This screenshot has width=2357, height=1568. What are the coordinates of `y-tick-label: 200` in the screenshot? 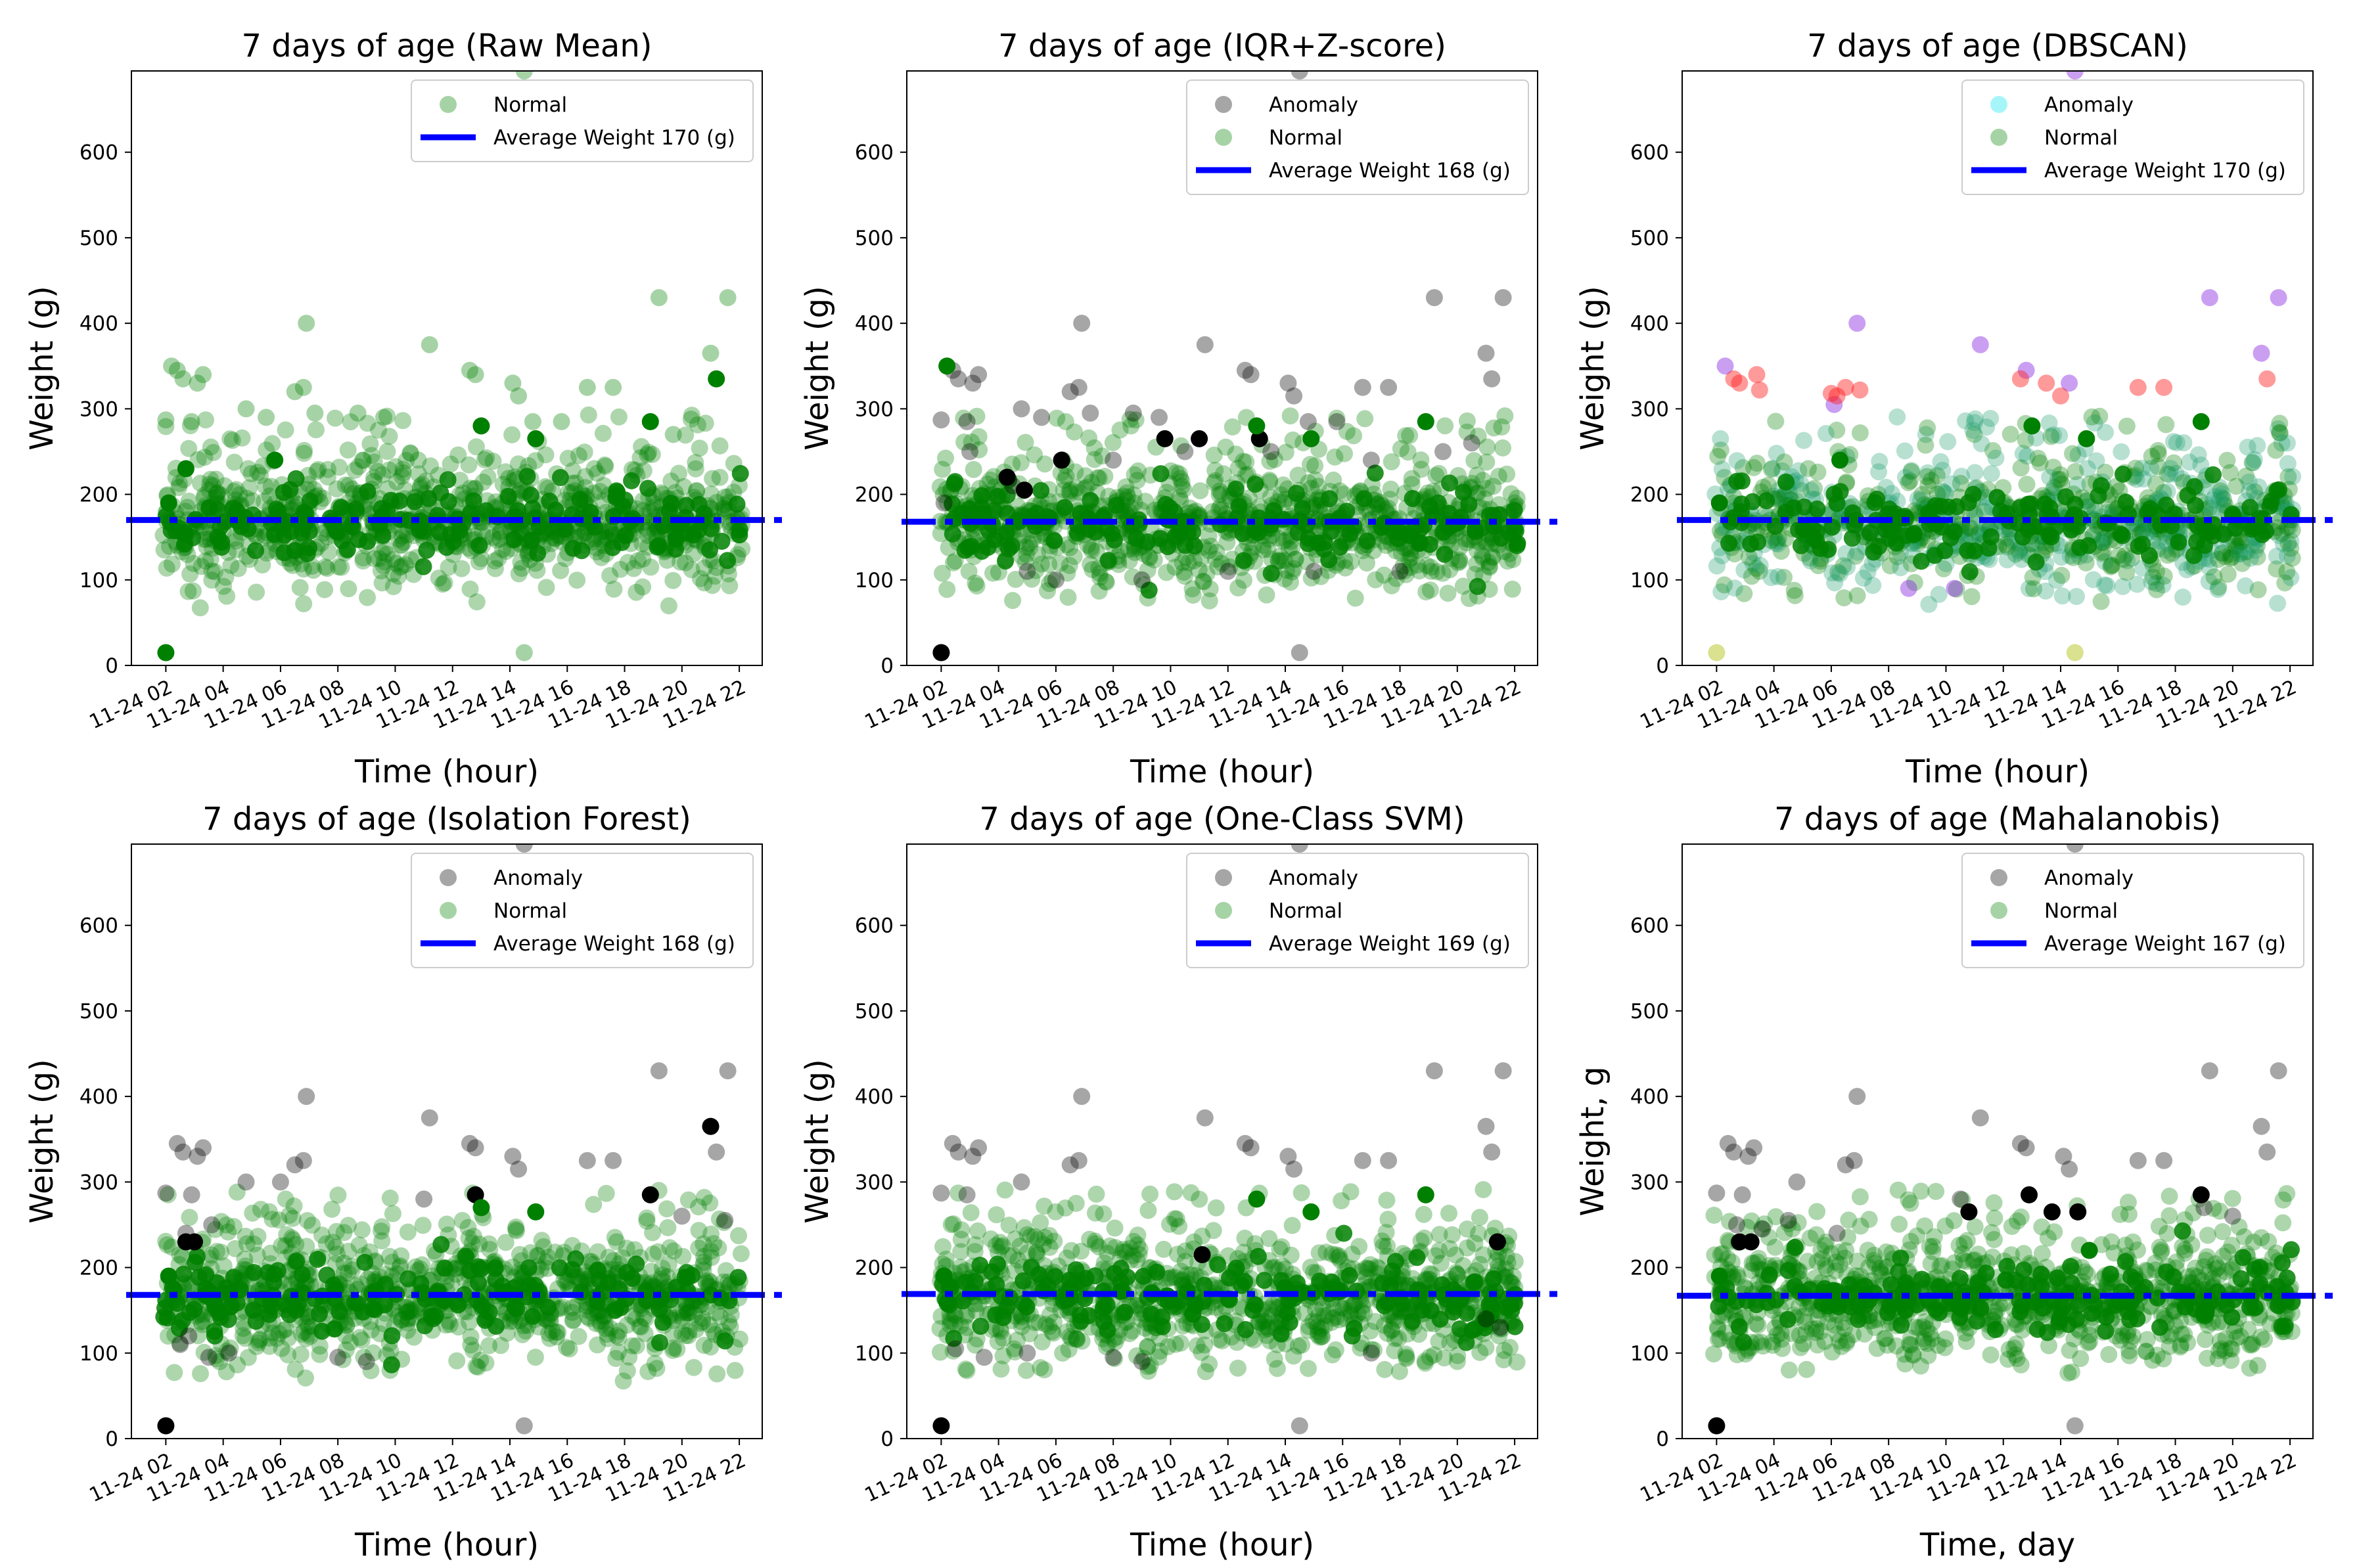 It's located at (99, 495).